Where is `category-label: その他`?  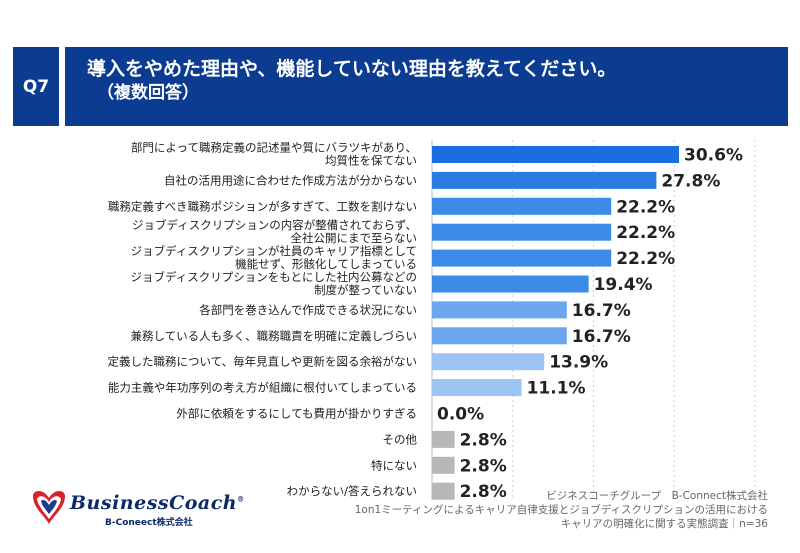
category-label: その他 is located at coordinates (400, 439).